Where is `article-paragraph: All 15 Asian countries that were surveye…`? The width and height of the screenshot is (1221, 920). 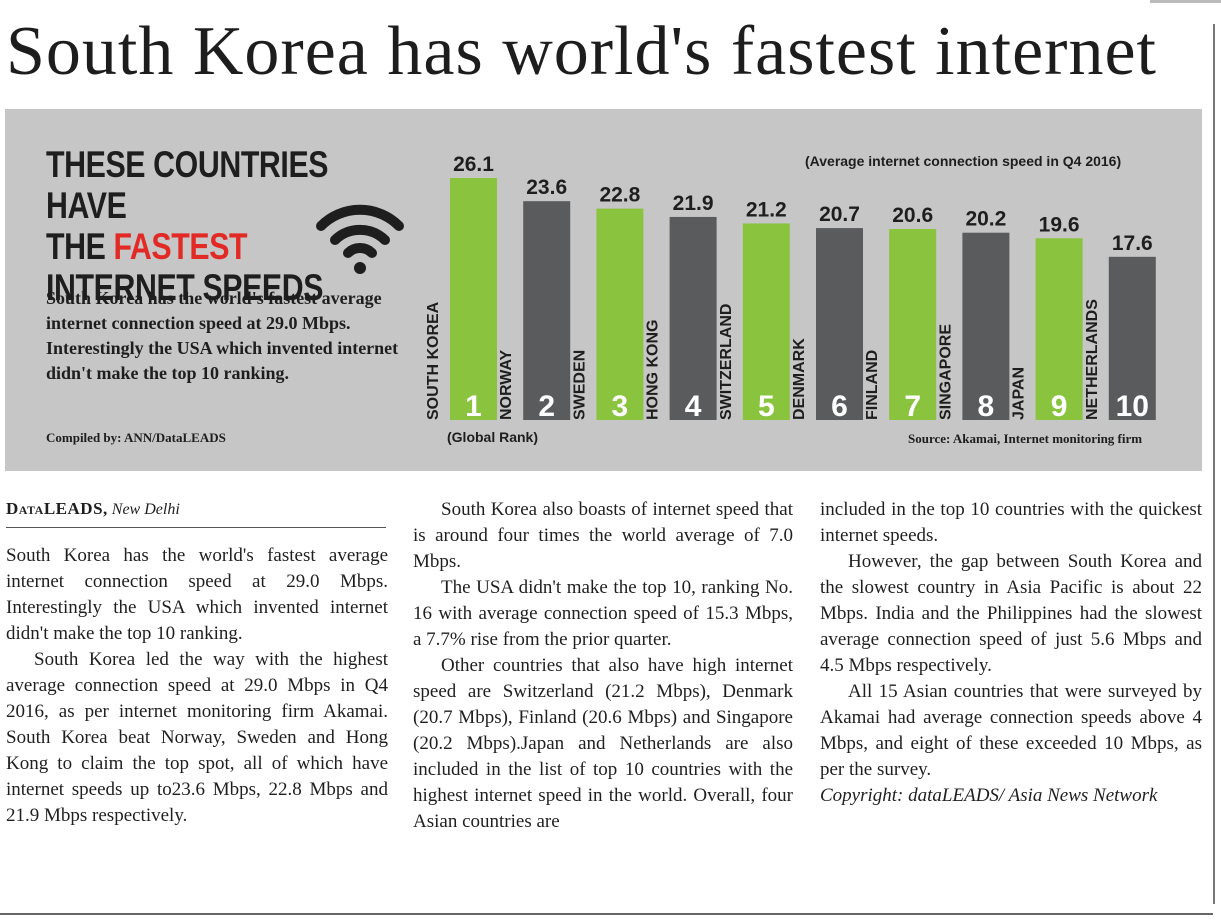
article-paragraph: All 15 Asian countries that were surveye… is located at coordinates (1011, 730).